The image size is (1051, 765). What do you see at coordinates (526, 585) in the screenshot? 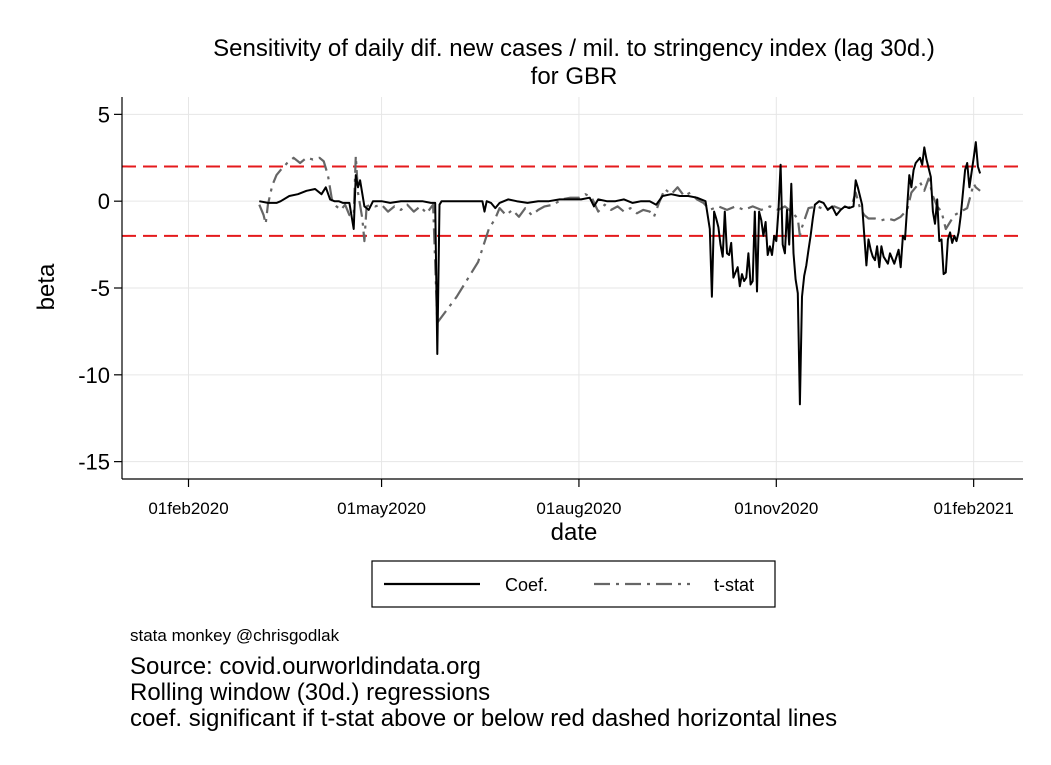
I see `legend-label-coef: Coef.` at bounding box center [526, 585].